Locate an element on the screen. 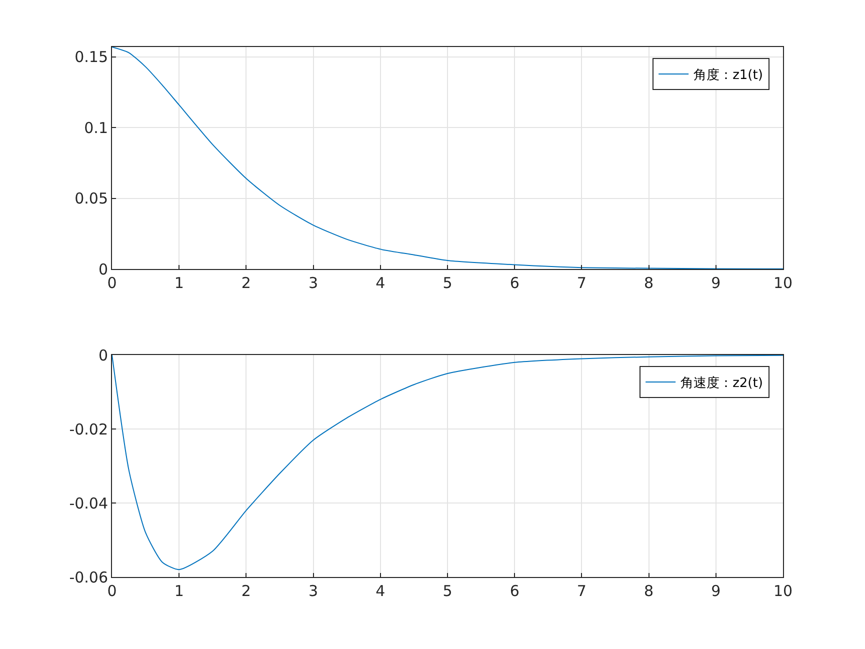 The width and height of the screenshot is (865, 649). legend-label: 角速度：z2(t) is located at coordinates (721, 383).